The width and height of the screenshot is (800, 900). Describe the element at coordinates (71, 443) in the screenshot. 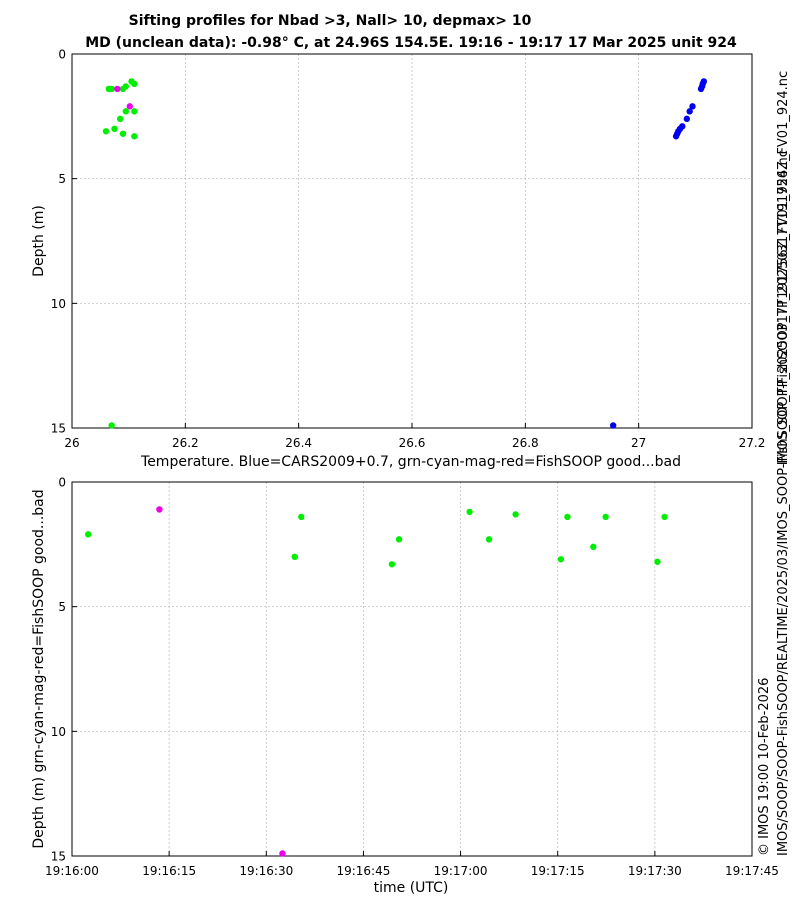

I see `x-tick-label: 26` at that location.